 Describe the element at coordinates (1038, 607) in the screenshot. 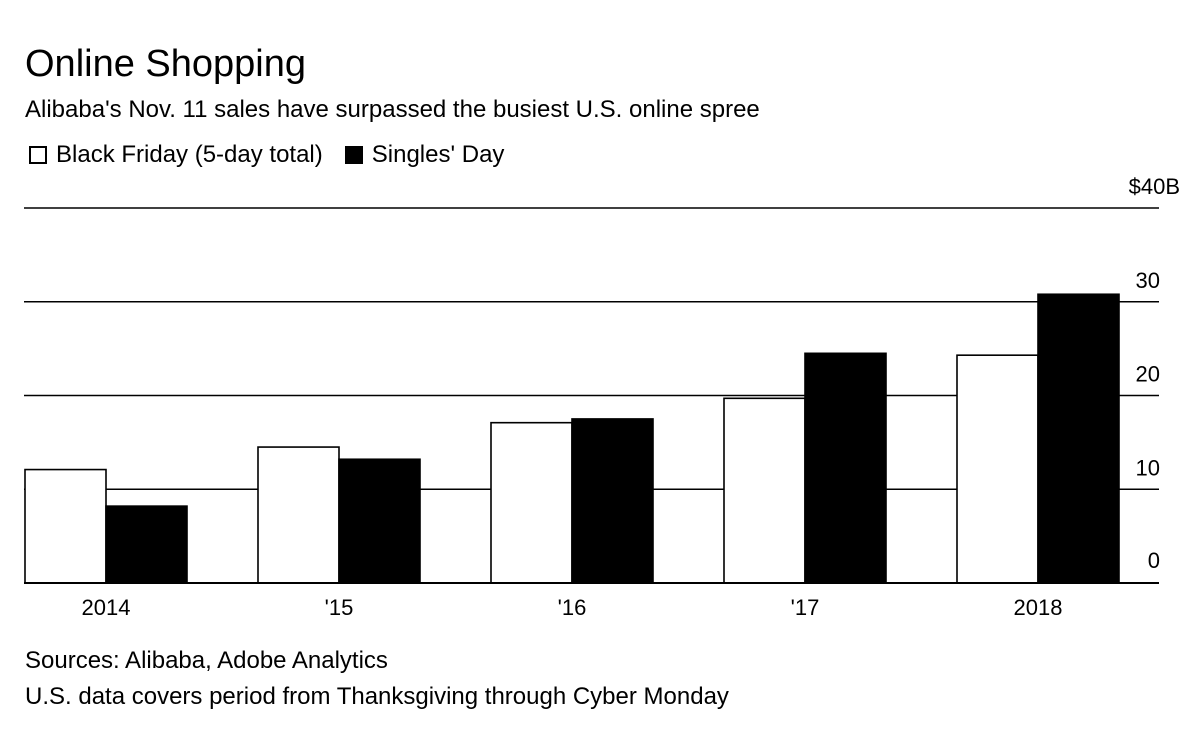

I see `x-tick-label-2018: 2018` at that location.